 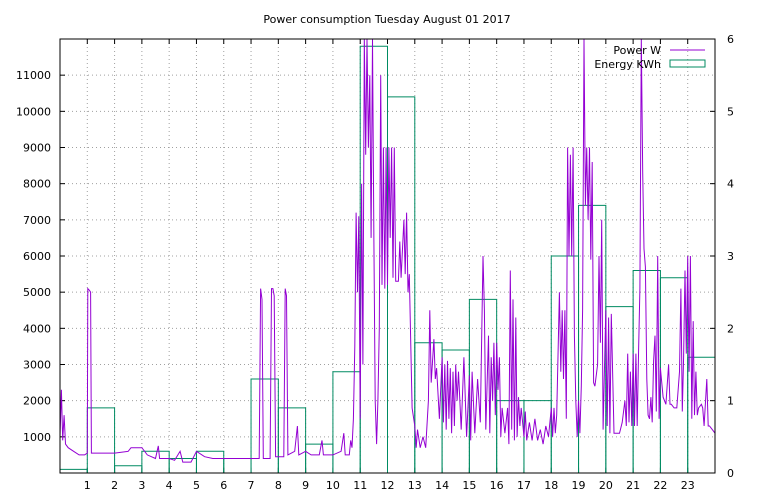 What do you see at coordinates (551, 485) in the screenshot?
I see `x-tick-label: 18` at bounding box center [551, 485].